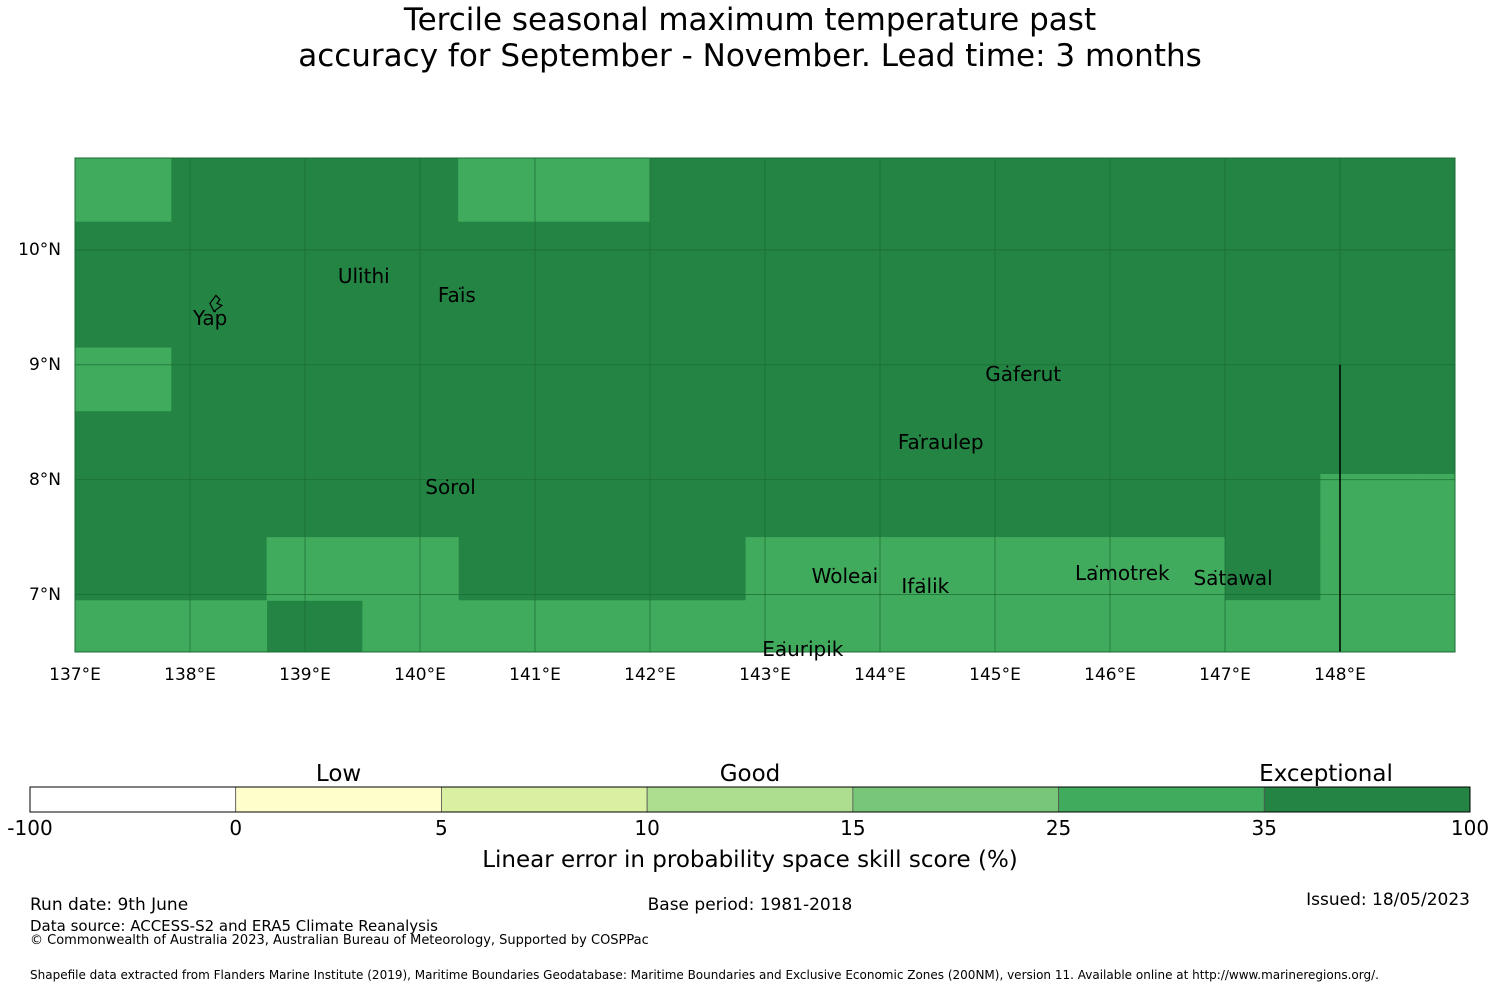 The image size is (1500, 990). What do you see at coordinates (236, 828) in the screenshot?
I see `colorbar-tick: 0` at bounding box center [236, 828].